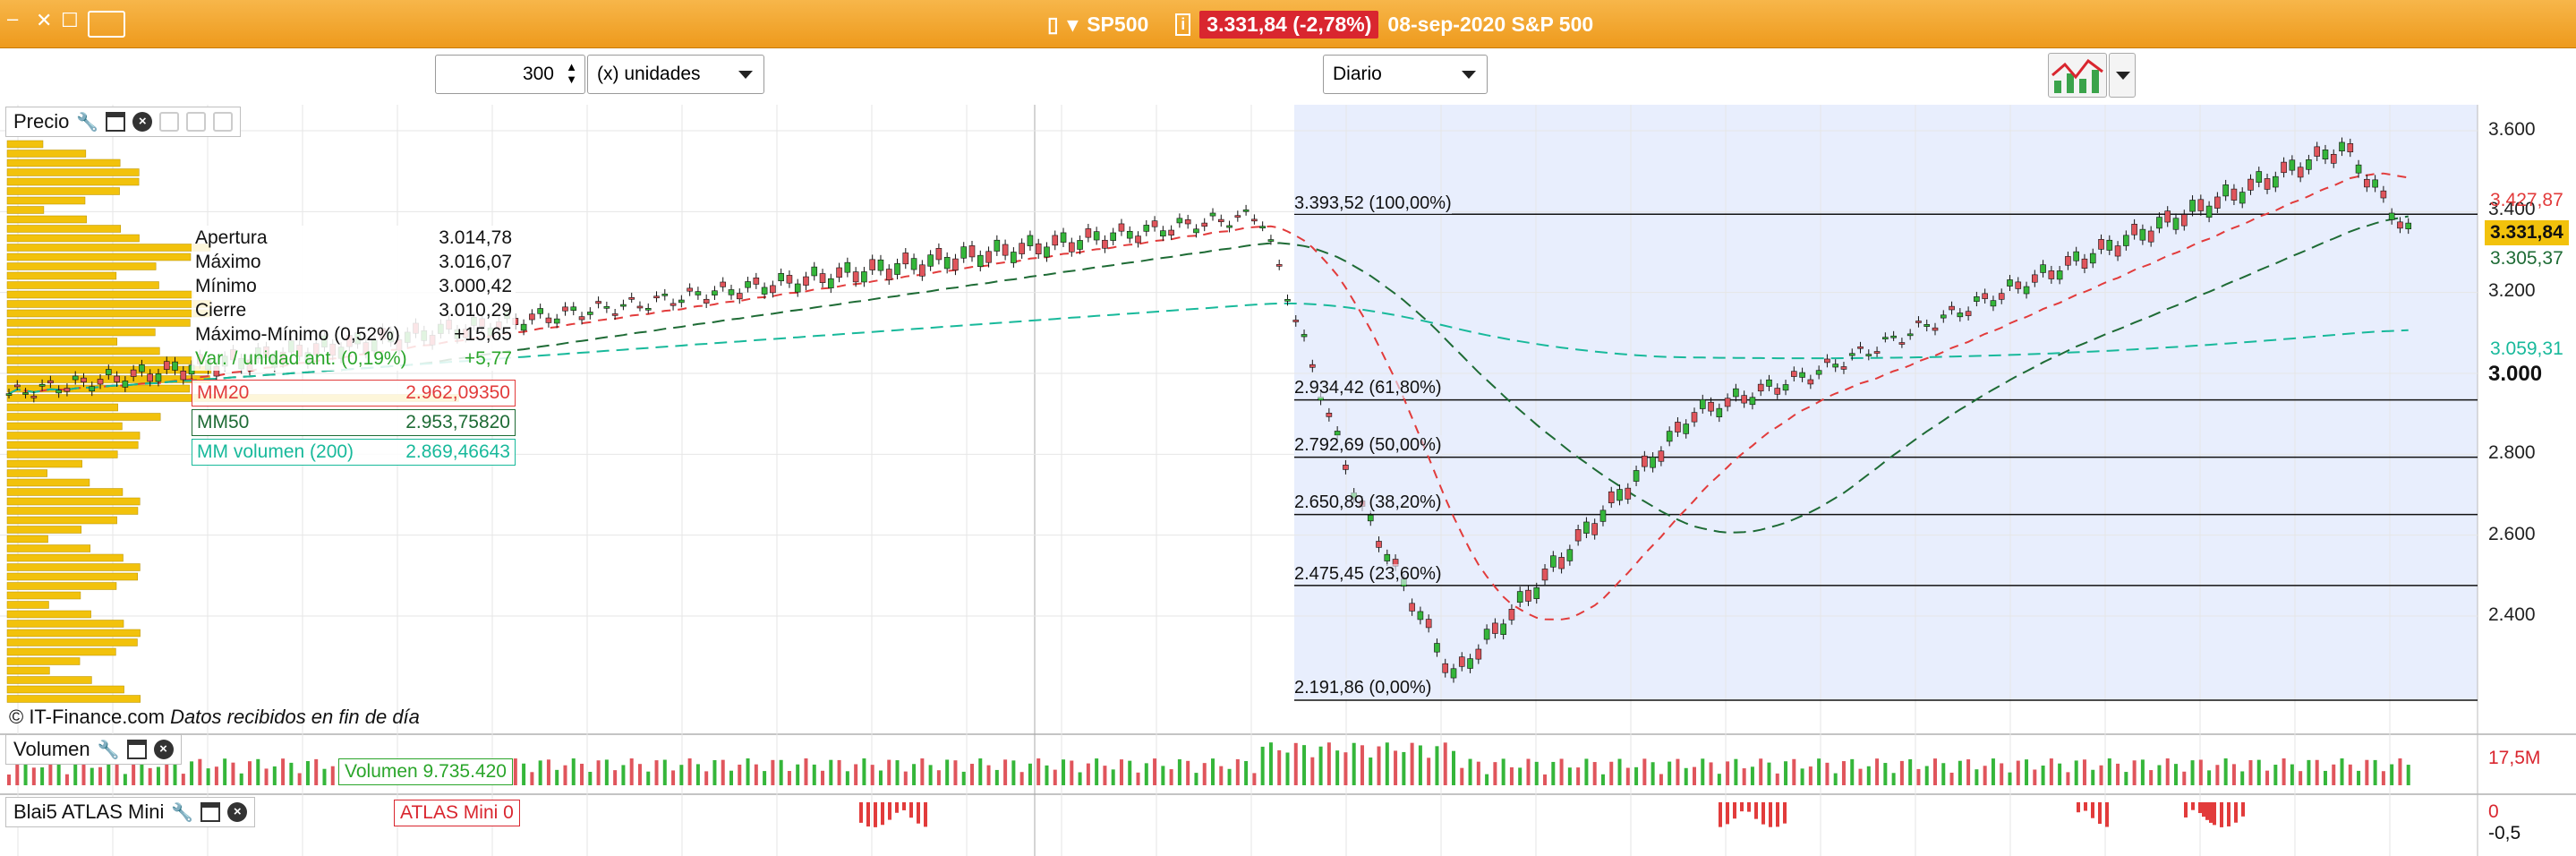 The width and height of the screenshot is (2576, 856). Describe the element at coordinates (675, 75) in the screenshot. I see `units-select: (x) unidades` at that location.